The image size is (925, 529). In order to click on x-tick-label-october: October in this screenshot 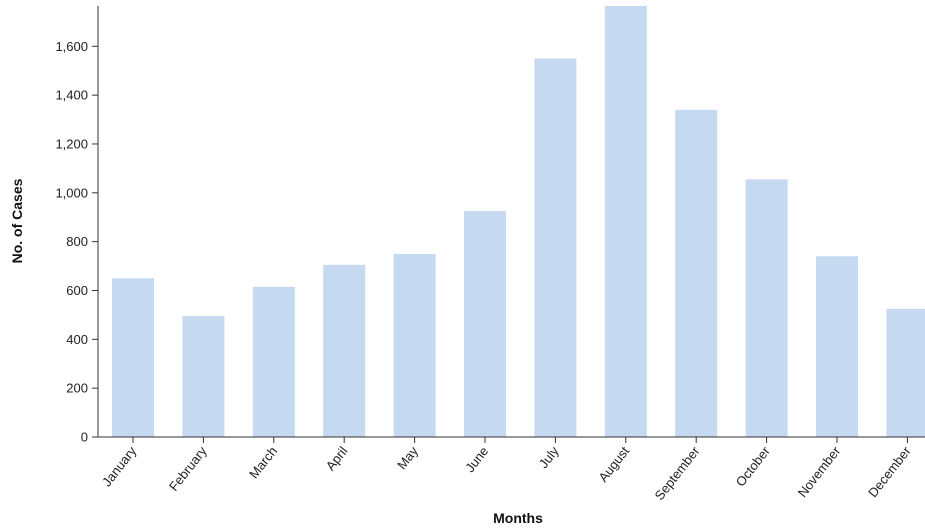, I will do `click(753, 466)`.